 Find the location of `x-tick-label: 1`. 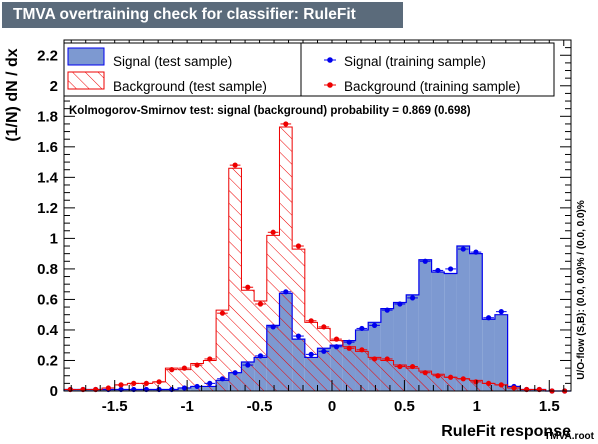

x-tick-label: 1 is located at coordinates (477, 406).